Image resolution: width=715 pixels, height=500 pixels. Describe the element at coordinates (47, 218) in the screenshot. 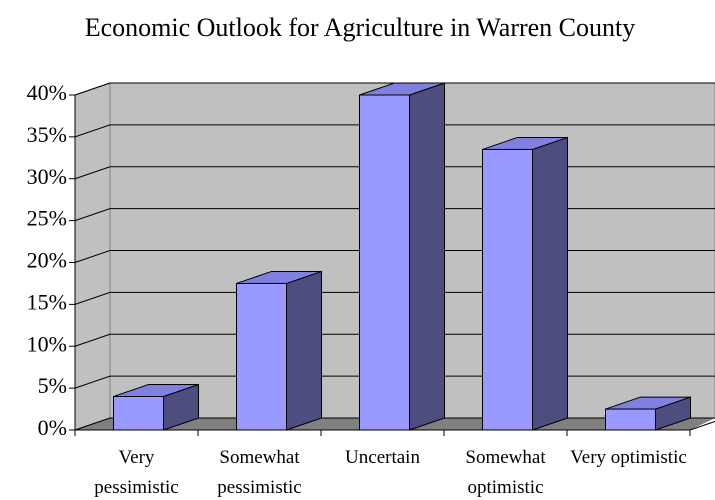

I see `y-tick-label: 25%` at that location.